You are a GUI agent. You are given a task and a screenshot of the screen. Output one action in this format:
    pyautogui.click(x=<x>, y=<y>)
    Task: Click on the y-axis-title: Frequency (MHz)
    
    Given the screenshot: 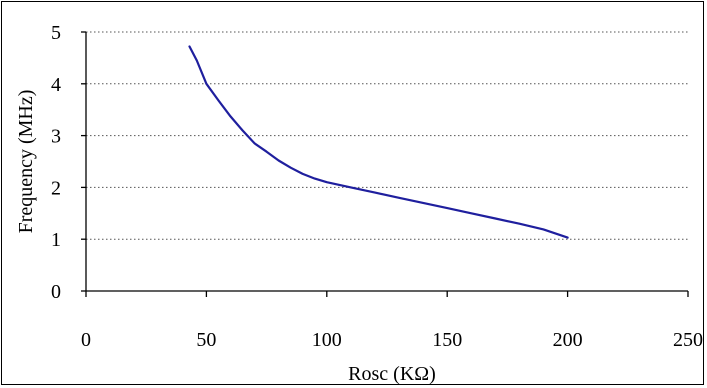 What is the action you would take?
    pyautogui.click(x=26, y=162)
    